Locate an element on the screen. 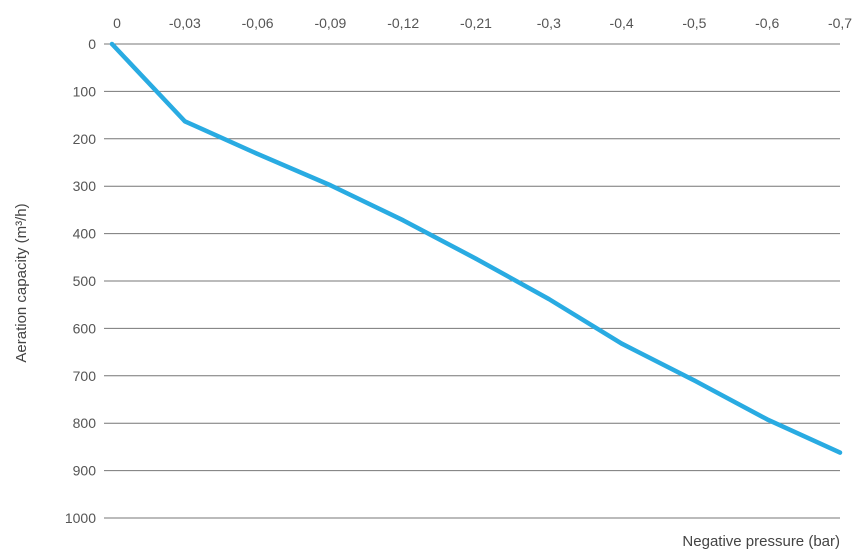 Image resolution: width=861 pixels, height=554 pixels. y-tick-label: 700 is located at coordinates (85, 376).